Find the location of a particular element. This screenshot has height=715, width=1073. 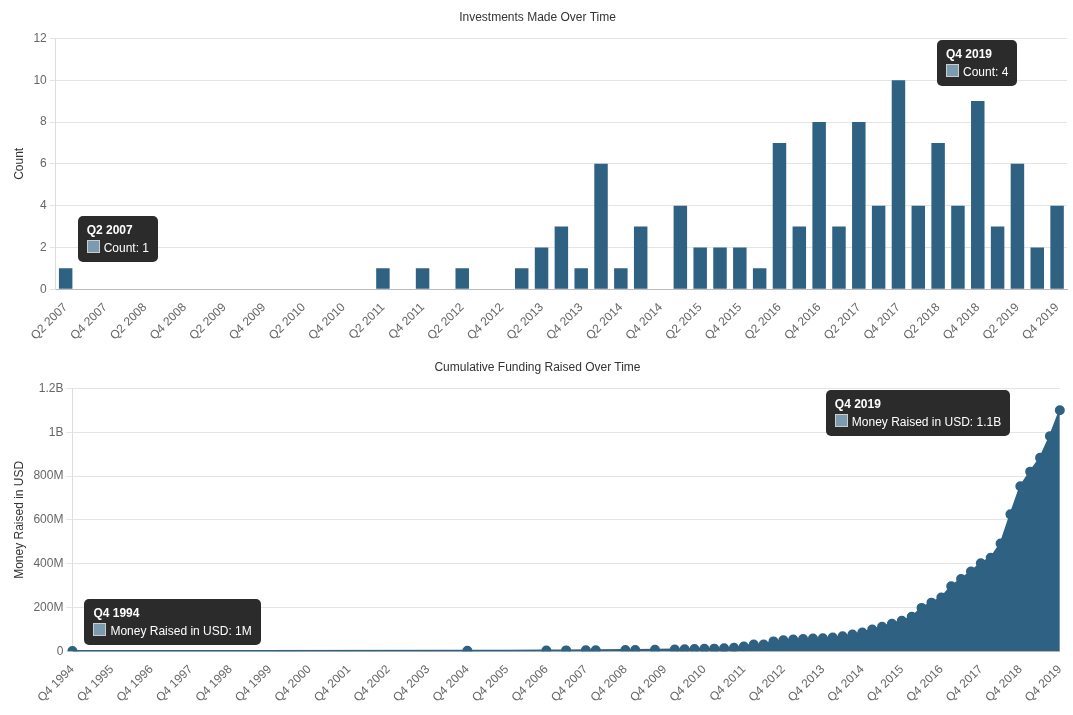

y-tick-label: 200M is located at coordinates (48, 606).